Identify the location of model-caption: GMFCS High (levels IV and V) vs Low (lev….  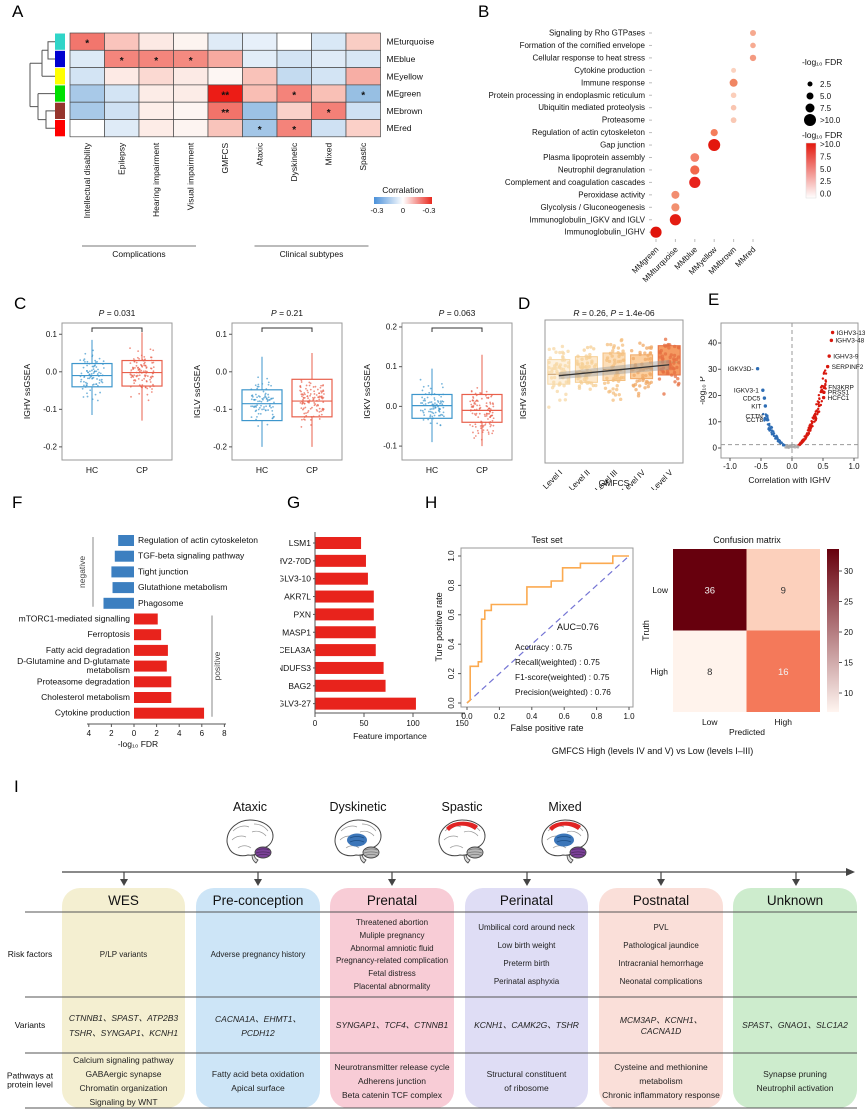
(652, 751).